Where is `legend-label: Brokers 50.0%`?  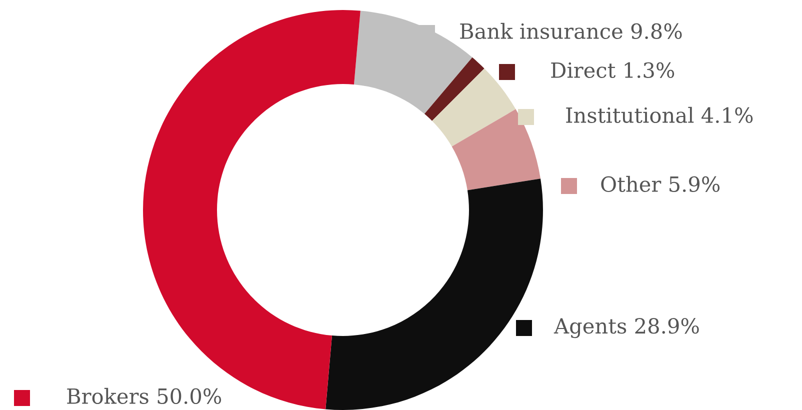 legend-label: Brokers 50.0% is located at coordinates (144, 396).